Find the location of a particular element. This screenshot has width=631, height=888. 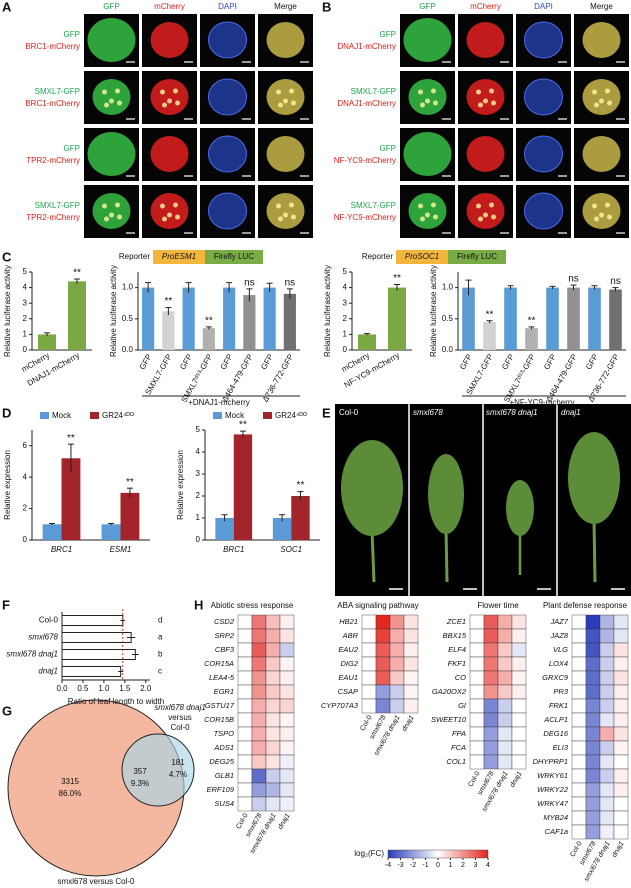

gene-label: FKF1 is located at coordinates (457, 663).